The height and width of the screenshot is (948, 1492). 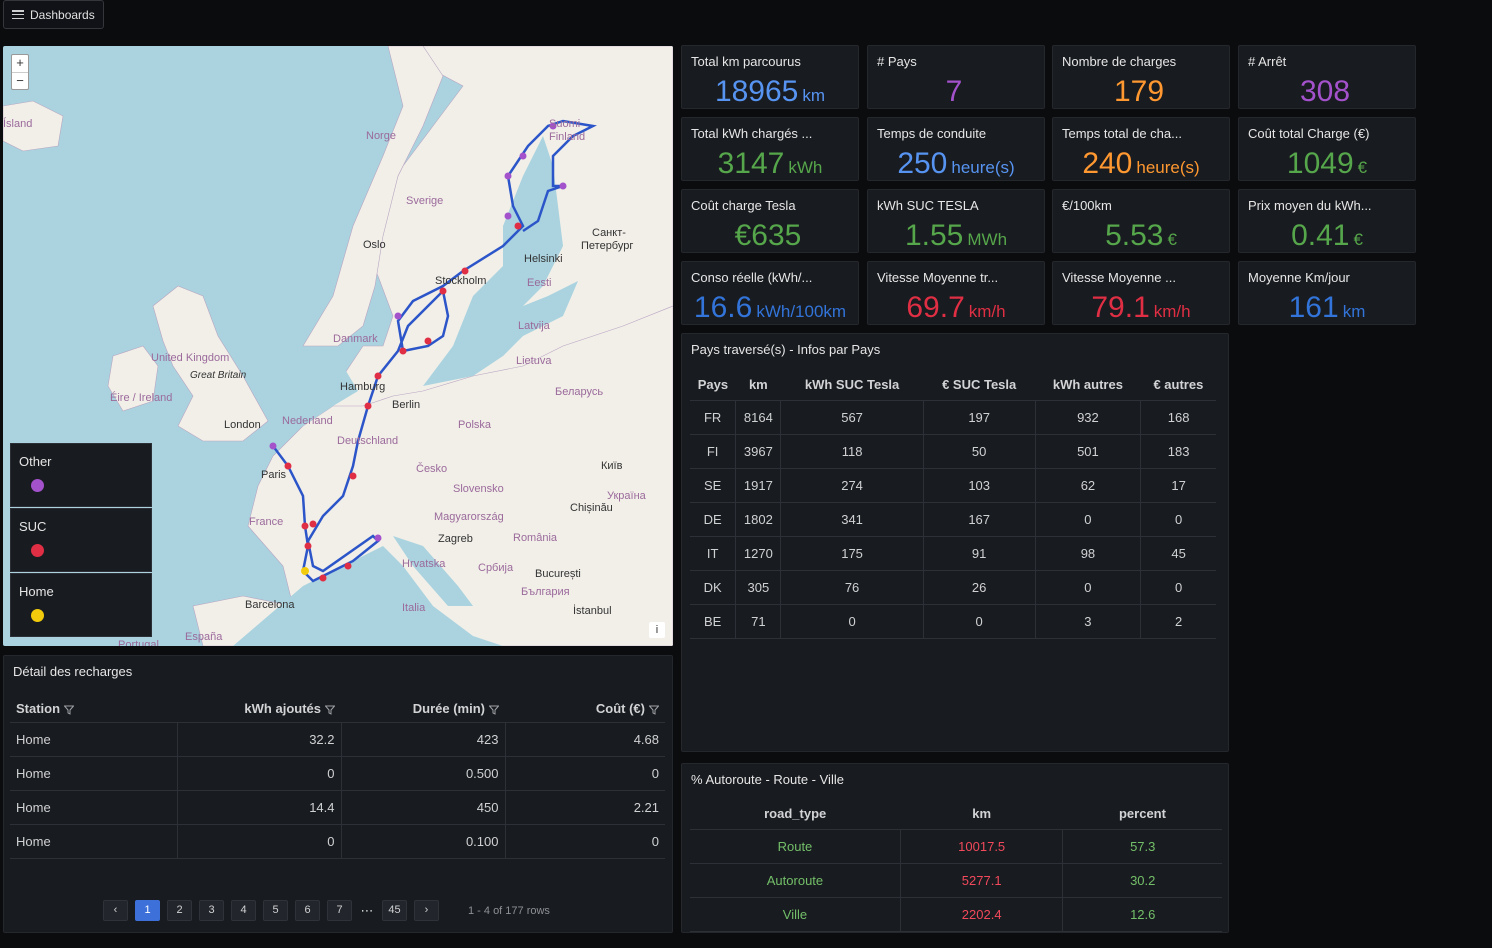 What do you see at coordinates (539, 283) in the screenshot?
I see `map-label: Eesti` at bounding box center [539, 283].